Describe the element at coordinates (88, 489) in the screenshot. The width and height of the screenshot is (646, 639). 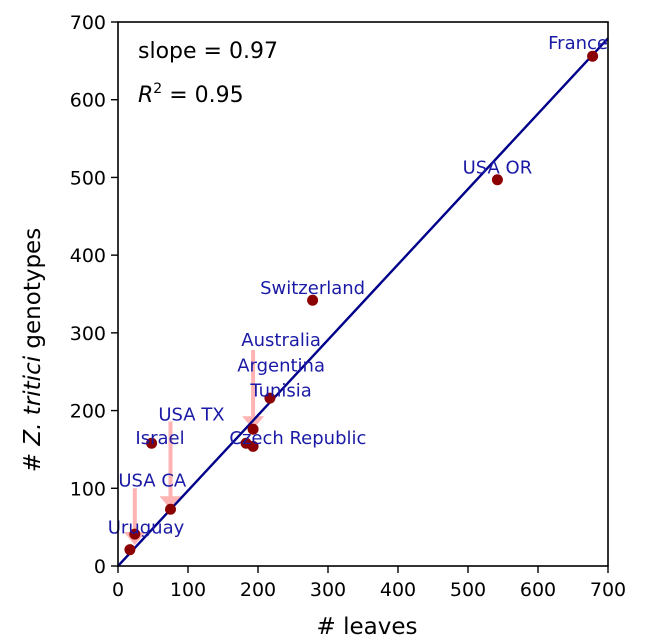
I see `y-tick-label: 100` at that location.